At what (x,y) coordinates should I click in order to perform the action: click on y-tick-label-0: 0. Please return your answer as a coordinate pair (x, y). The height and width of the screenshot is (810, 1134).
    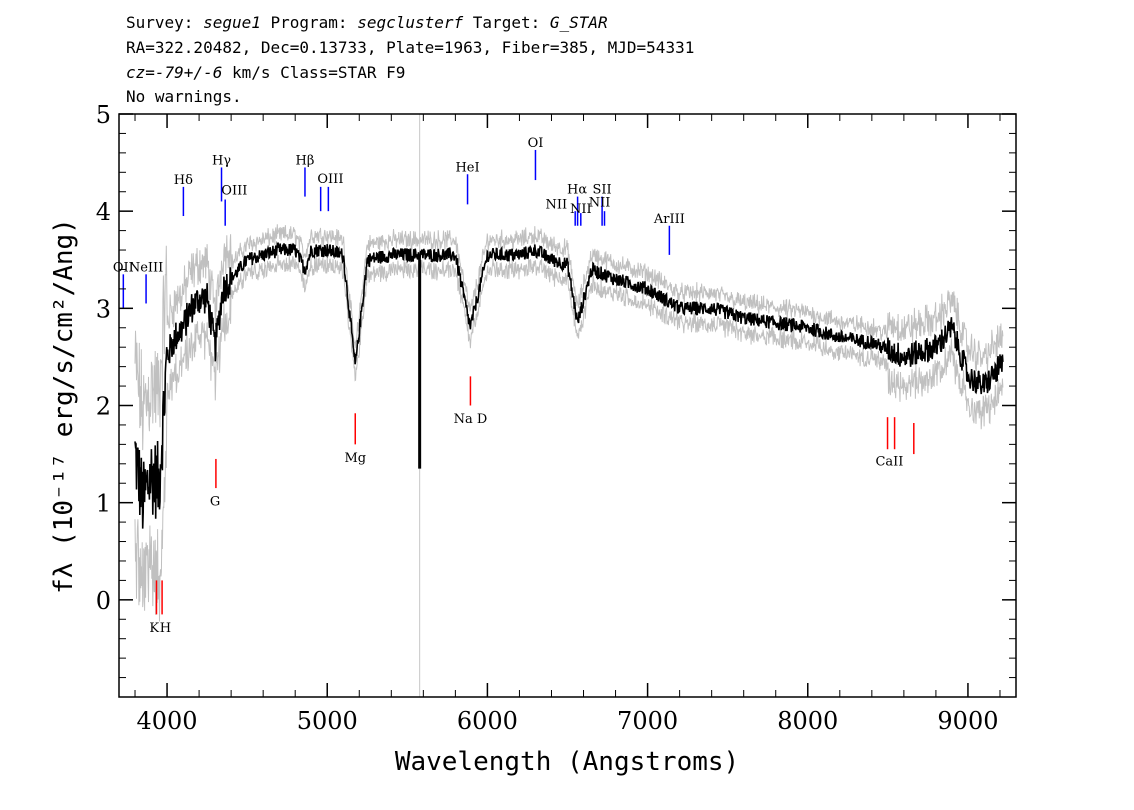
    Looking at the image, I should click on (103, 601).